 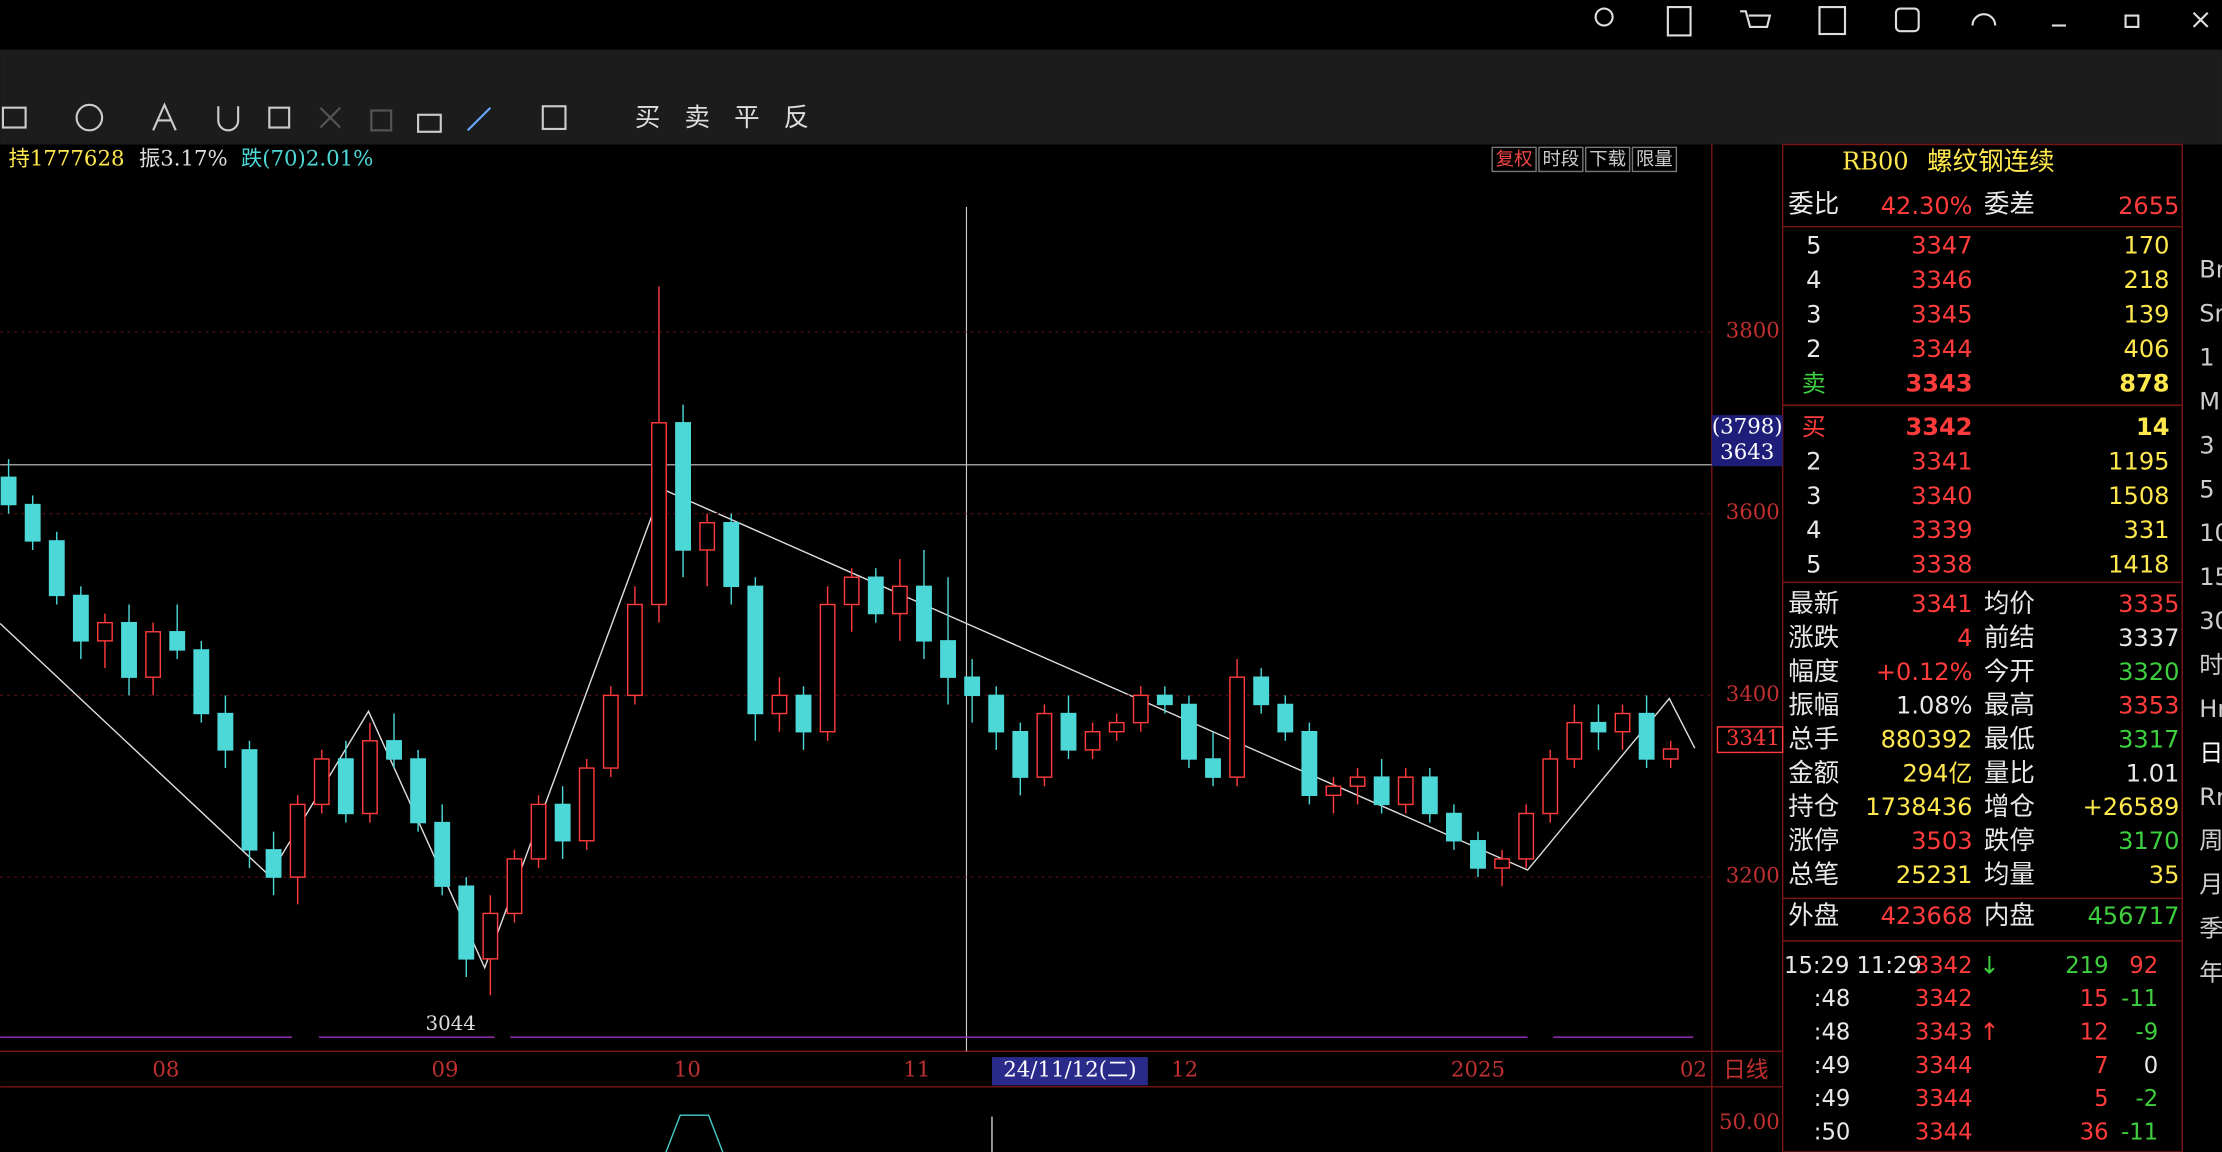 What do you see at coordinates (14, 117) in the screenshot?
I see `tool-rect` at bounding box center [14, 117].